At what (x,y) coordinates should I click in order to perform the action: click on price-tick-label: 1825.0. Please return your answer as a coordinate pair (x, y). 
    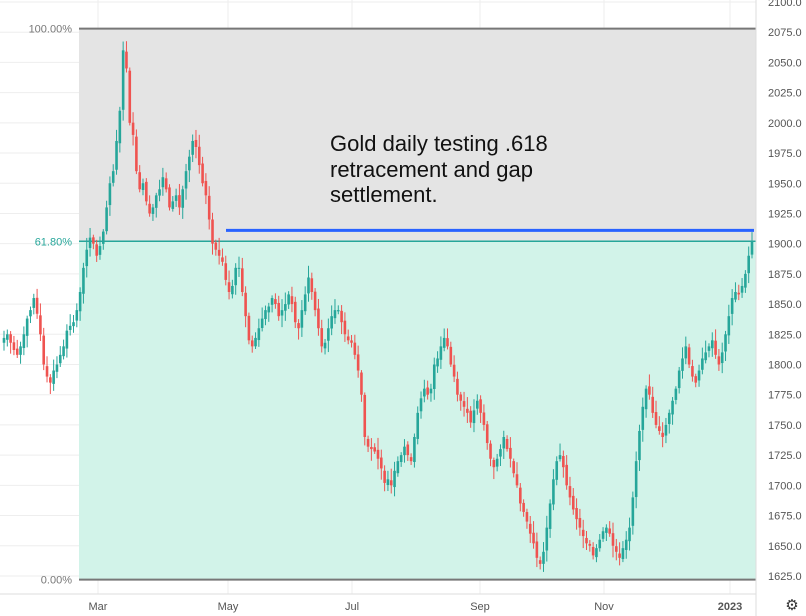
    Looking at the image, I should click on (785, 335).